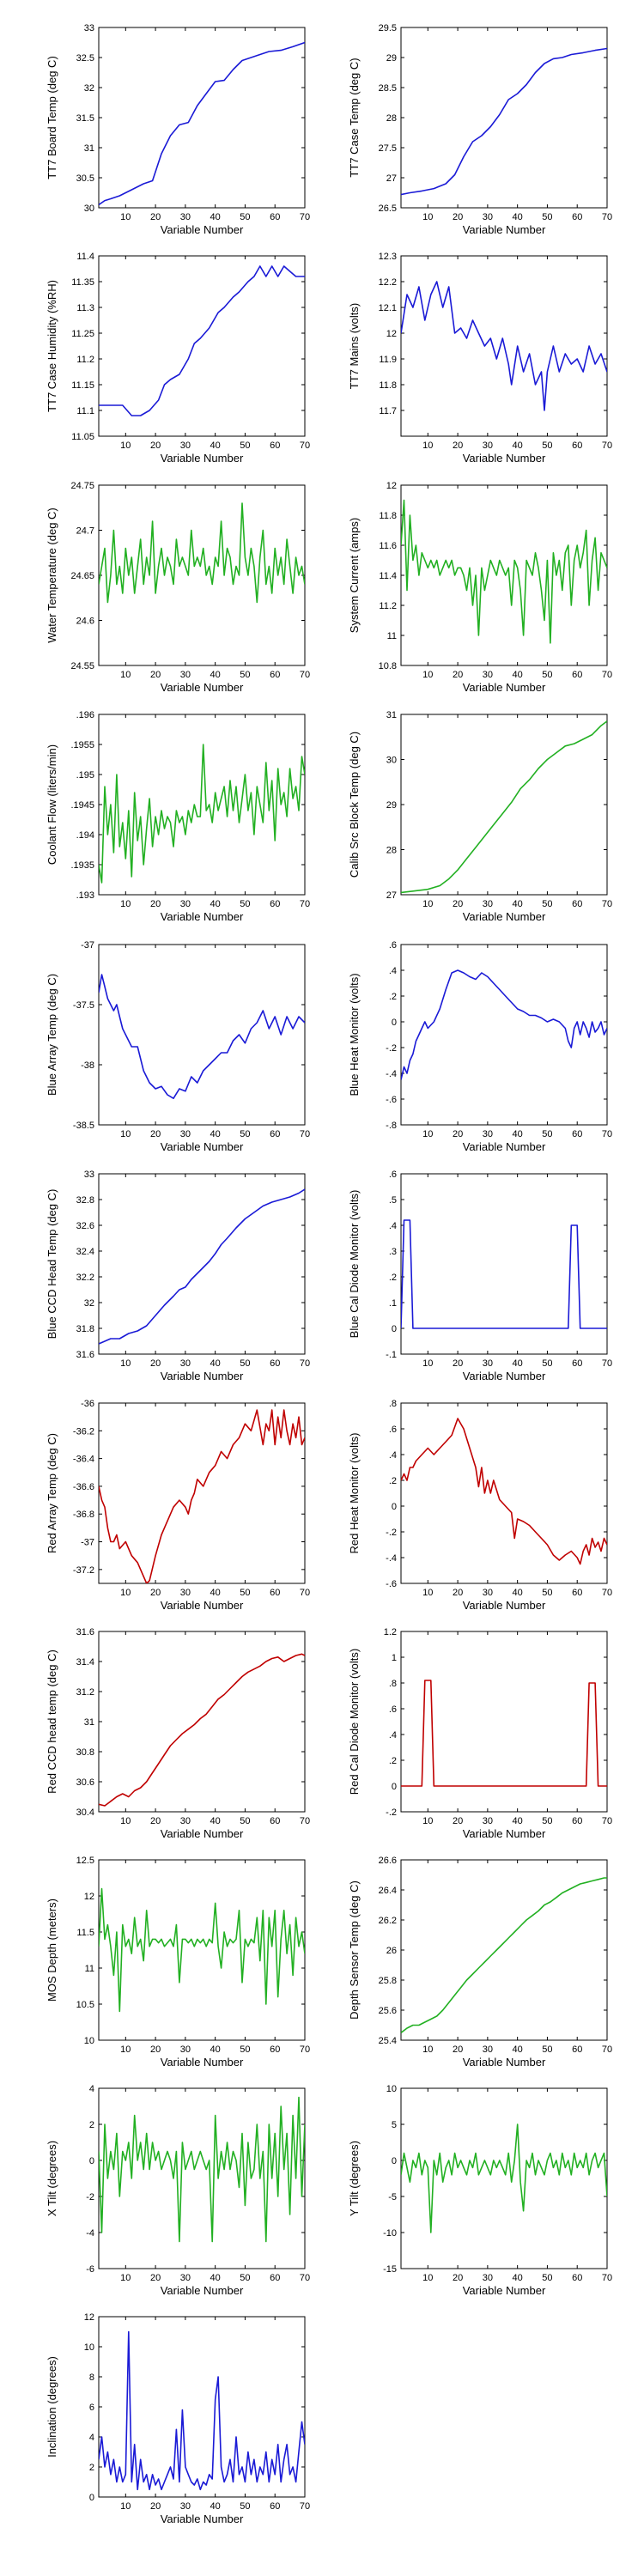 The height and width of the screenshot is (2576, 644). I want to click on y-tick-label: .1945, so click(82, 806).